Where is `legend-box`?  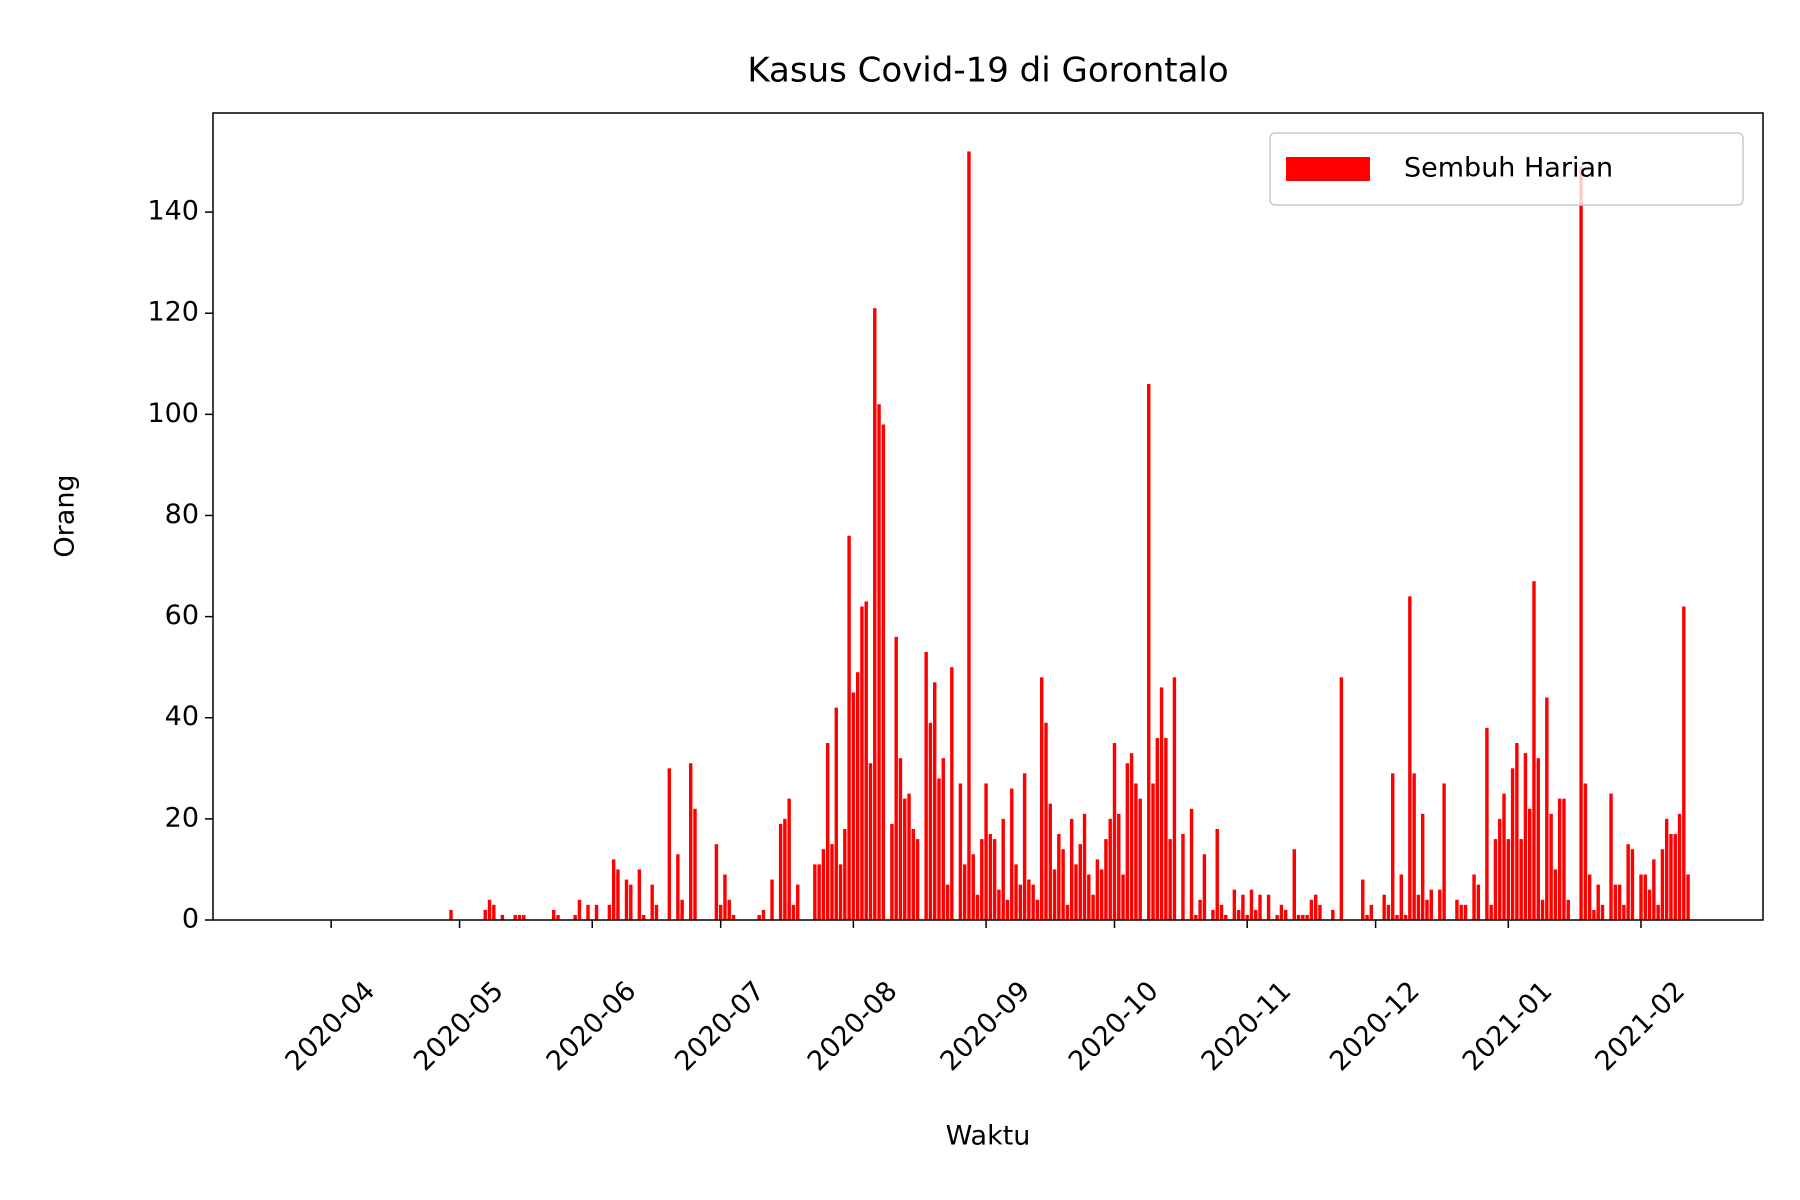
legend-box is located at coordinates (1506, 169).